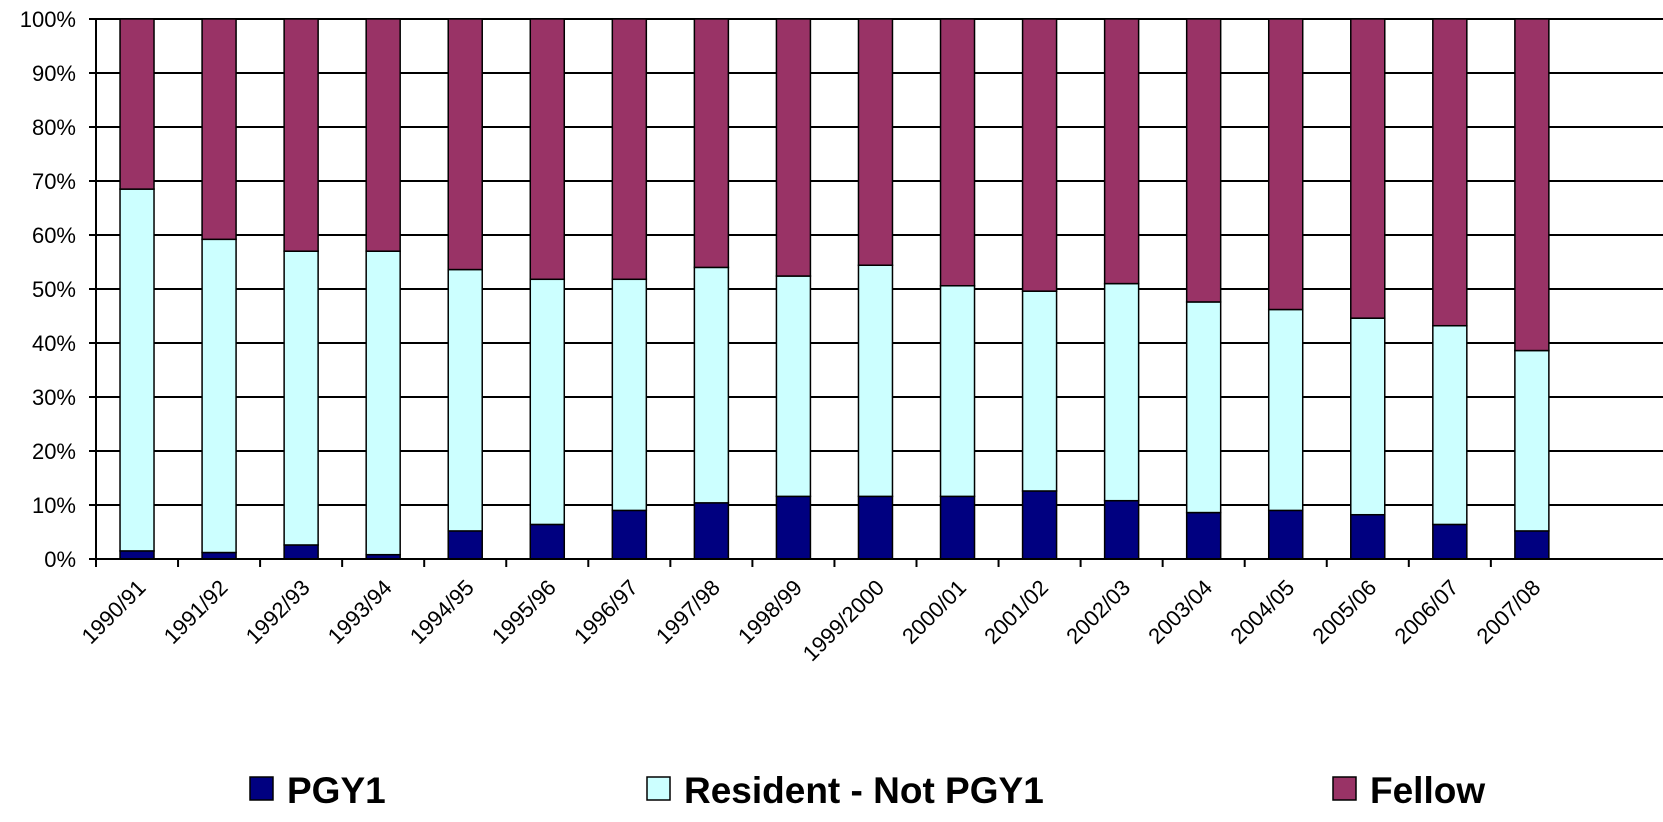 This screenshot has width=1663, height=822. What do you see at coordinates (54, 505) in the screenshot?
I see `y-tick-label: 10%` at bounding box center [54, 505].